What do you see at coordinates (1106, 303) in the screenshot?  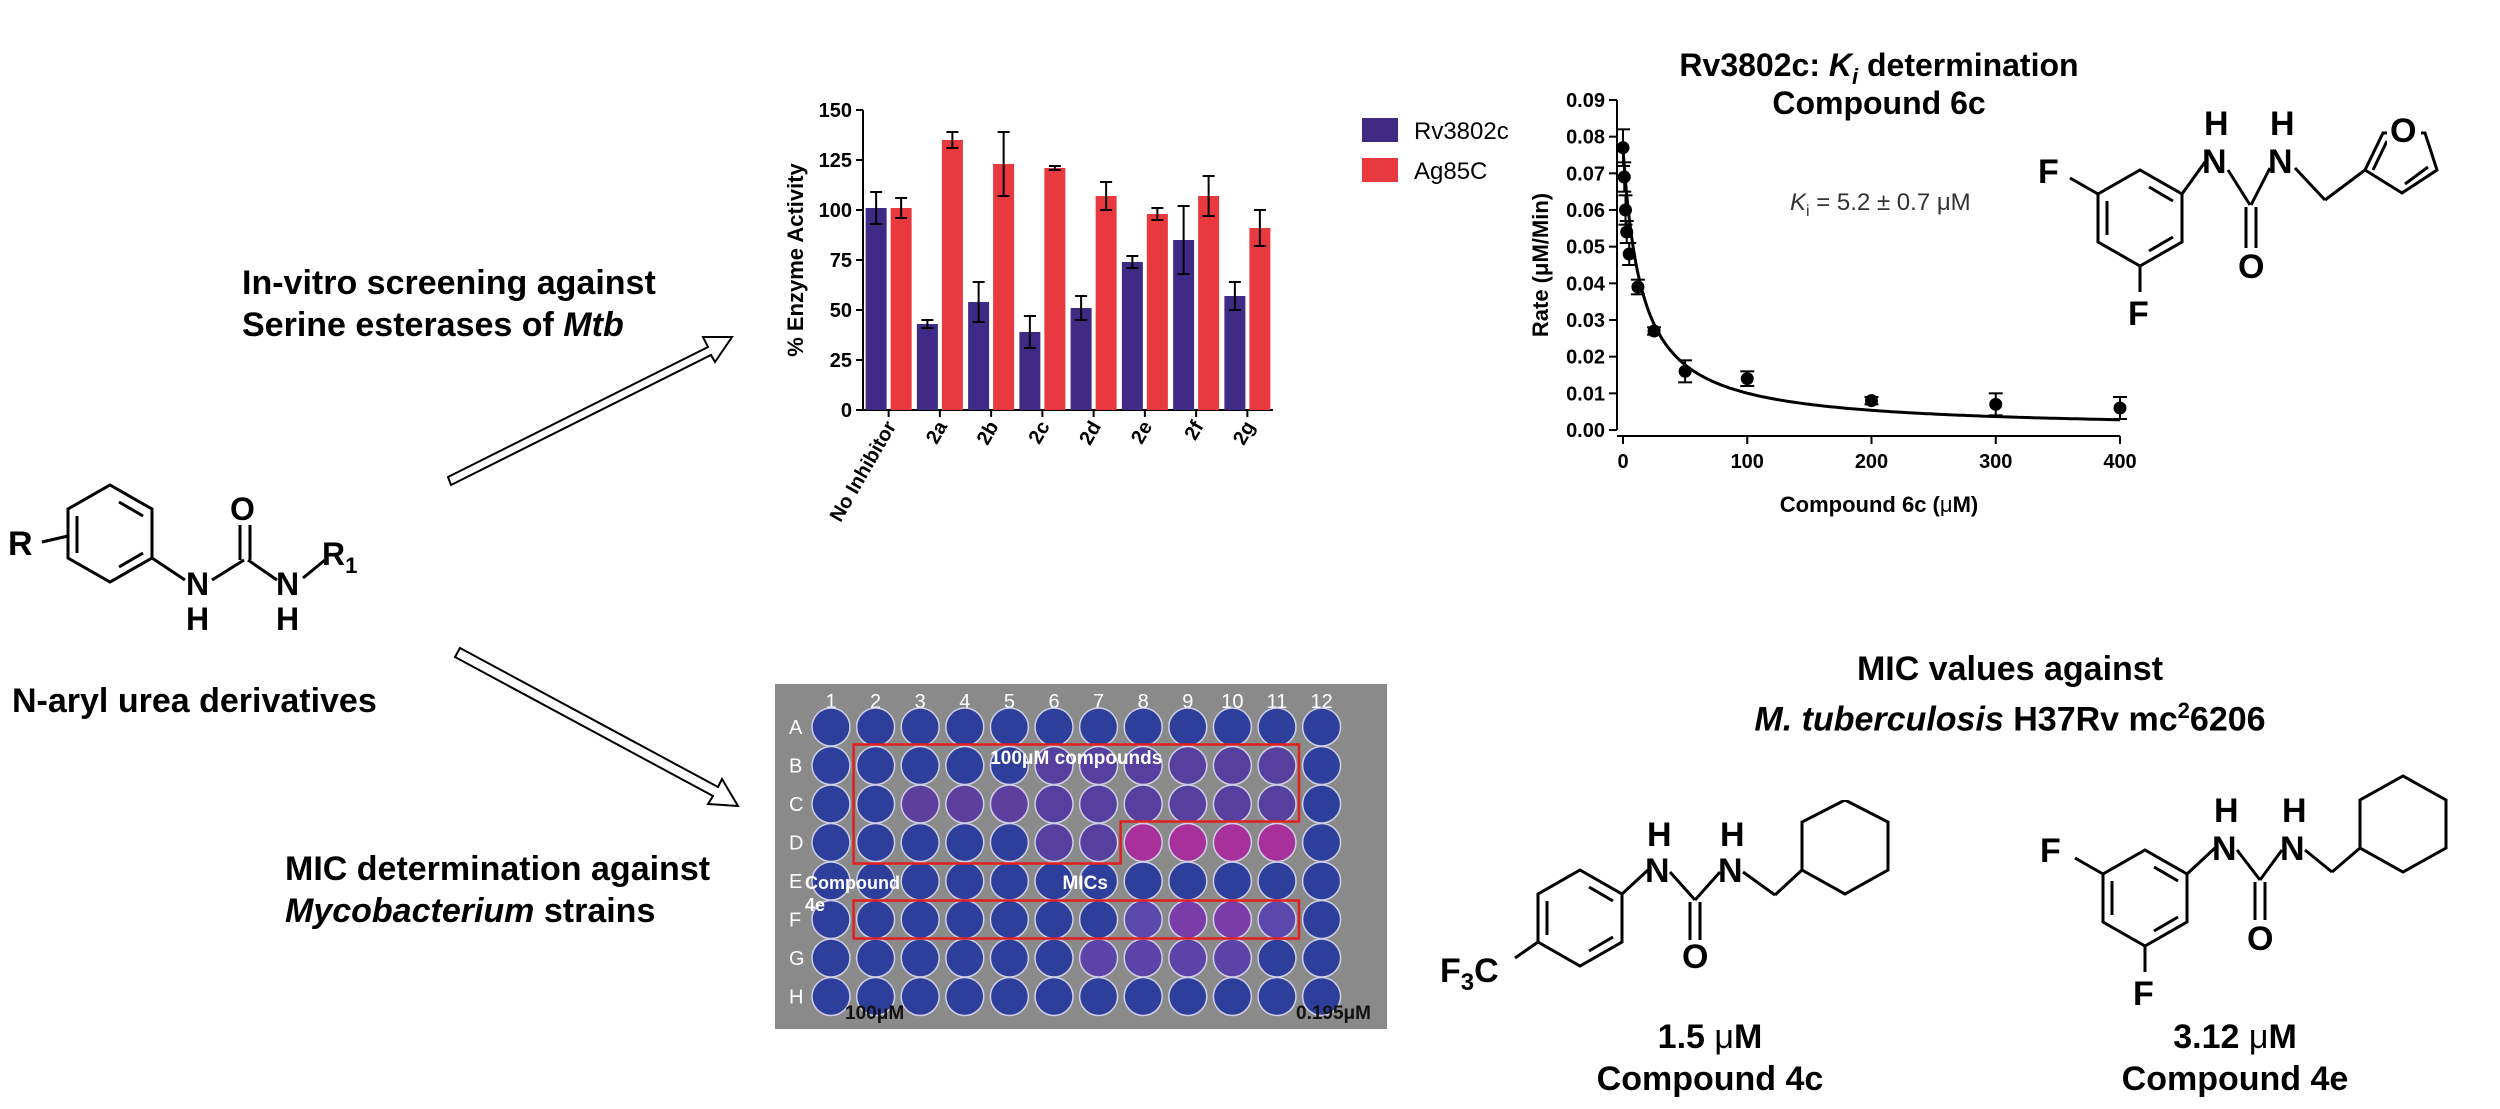 I see `bar-ag85c-2d` at bounding box center [1106, 303].